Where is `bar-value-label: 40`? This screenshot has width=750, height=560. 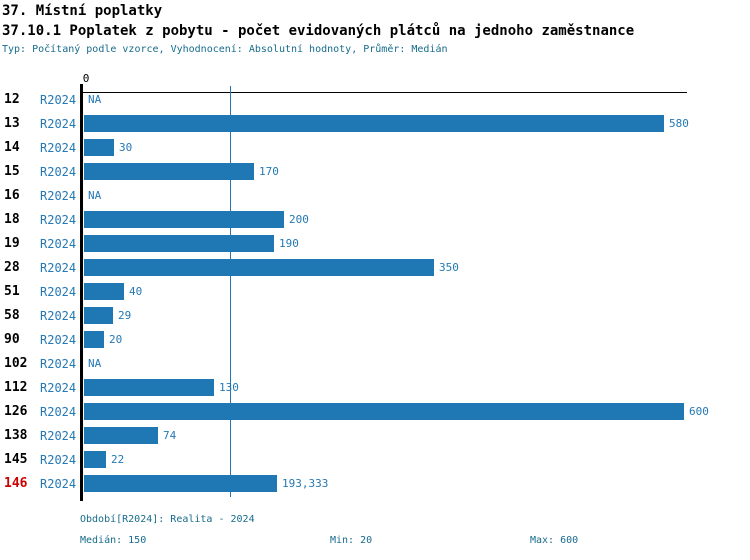 bar-value-label: 40 is located at coordinates (136, 291).